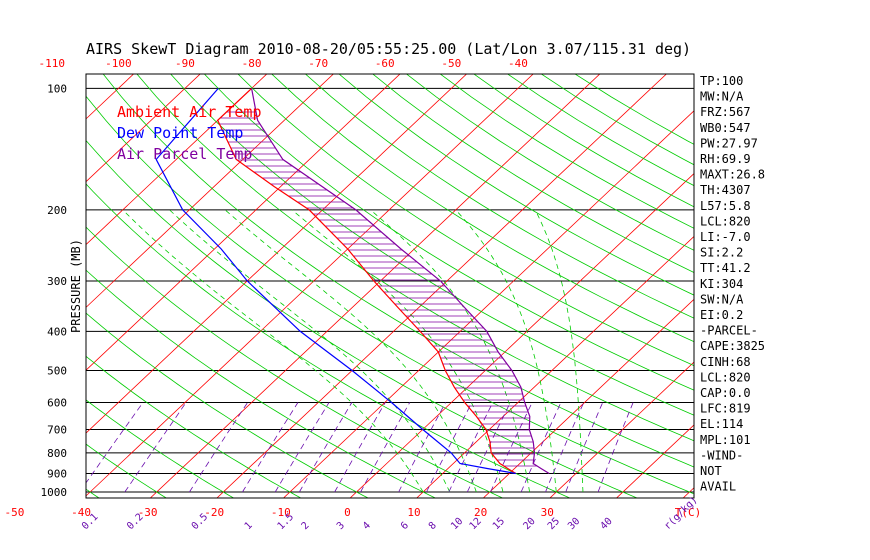 The height and width of the screenshot is (560, 870). I want to click on mixing-ratio-label: 10, so click(457, 524).